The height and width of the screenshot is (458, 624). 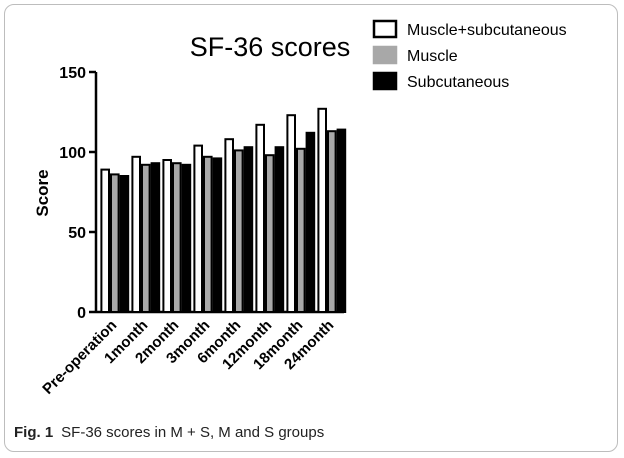 I want to click on y-tick-label: 0, so click(x=81, y=313).